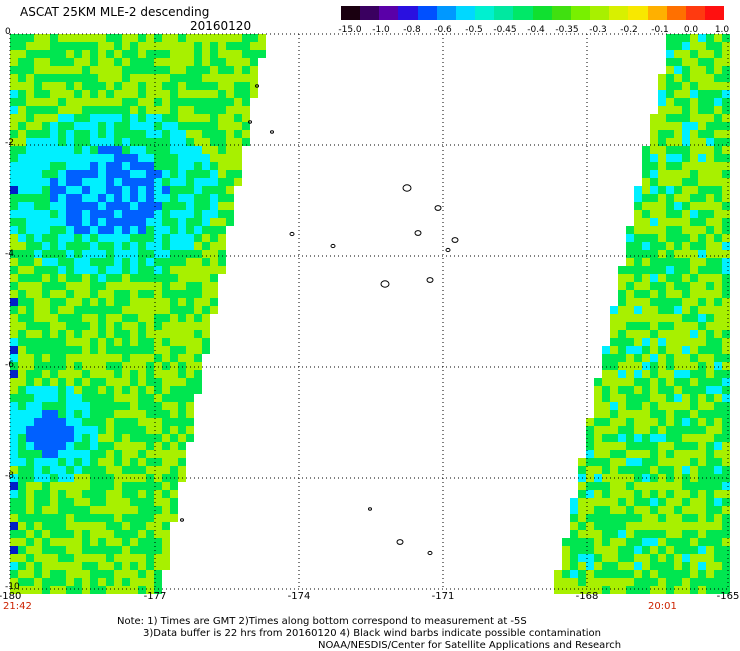 This screenshot has width=740, height=651. Describe the element at coordinates (407, 188) in the screenshot. I see `island-outline` at that location.